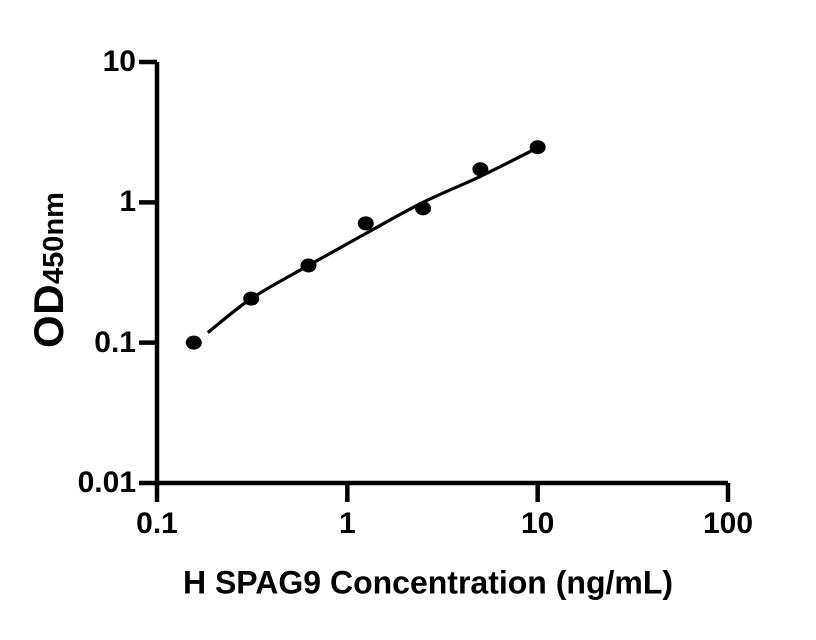 This screenshot has height=640, width=816. I want to click on y-axis-title-main: OD, so click(48, 315).